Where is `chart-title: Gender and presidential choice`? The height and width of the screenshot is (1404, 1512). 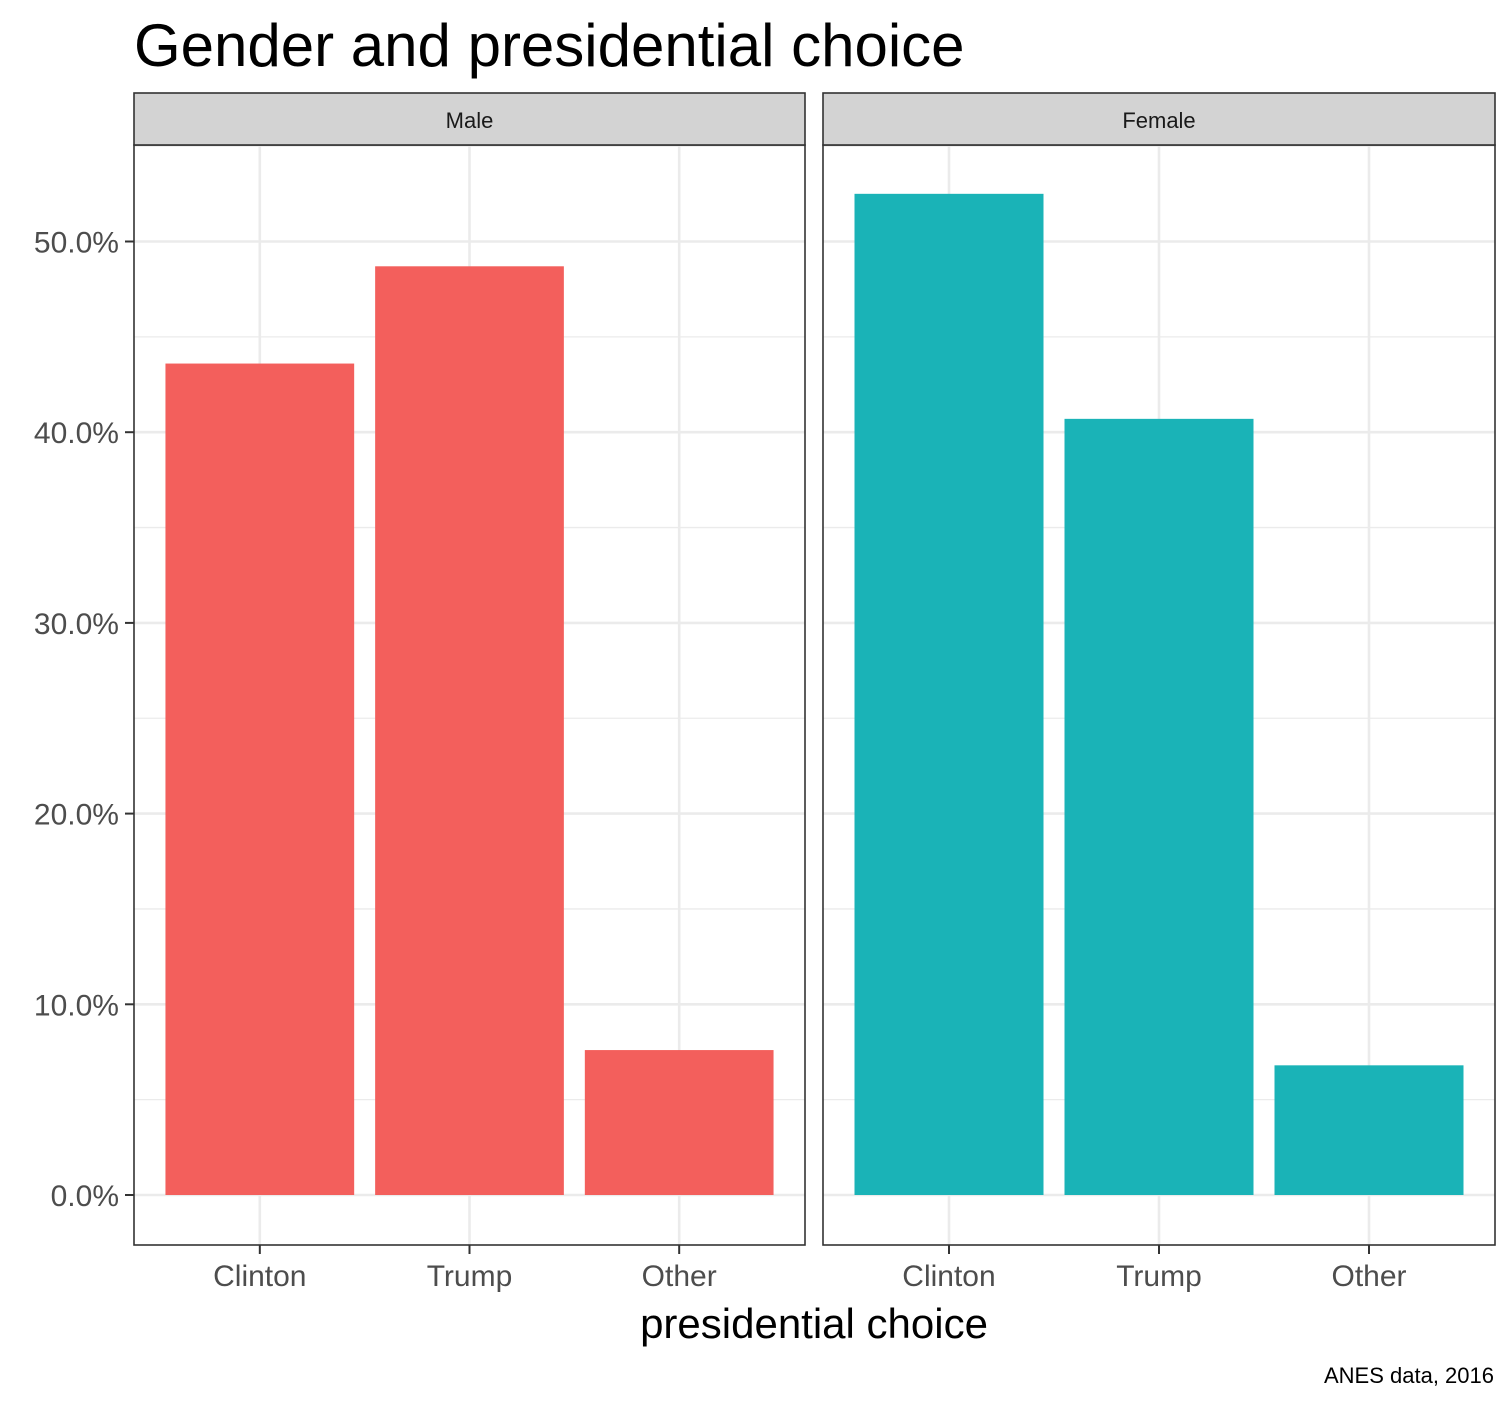
chart-title: Gender and presidential choice is located at coordinates (549, 45).